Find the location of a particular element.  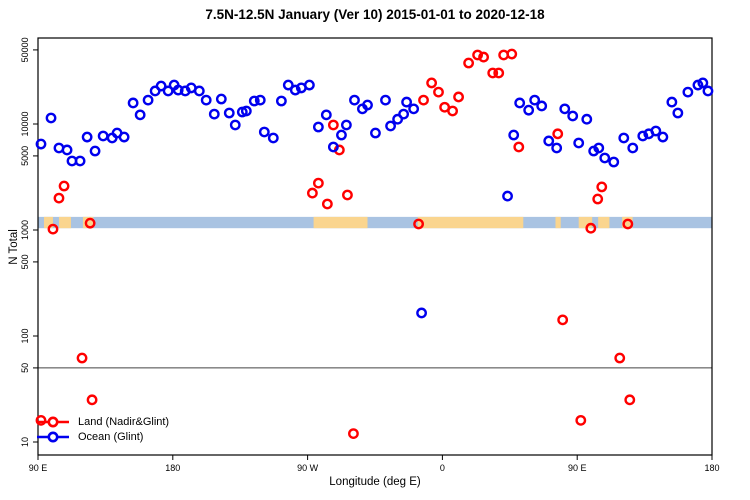

ocean-series-marker-icon is located at coordinates (53, 436).